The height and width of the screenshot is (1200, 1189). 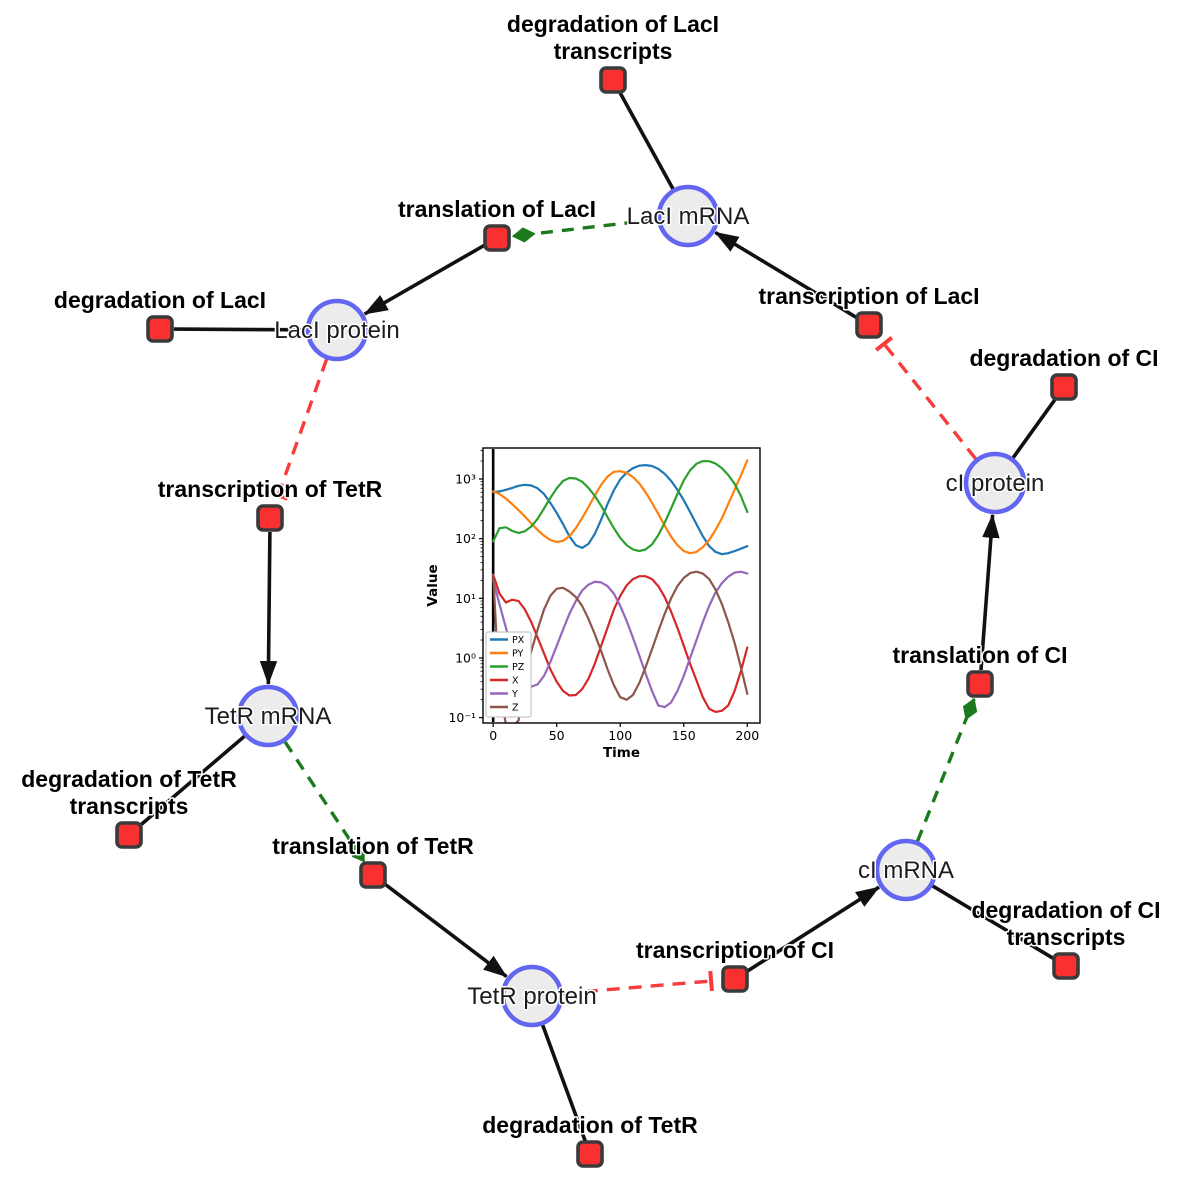 I want to click on reaction-deg-TetR-node, so click(x=590, y=1154).